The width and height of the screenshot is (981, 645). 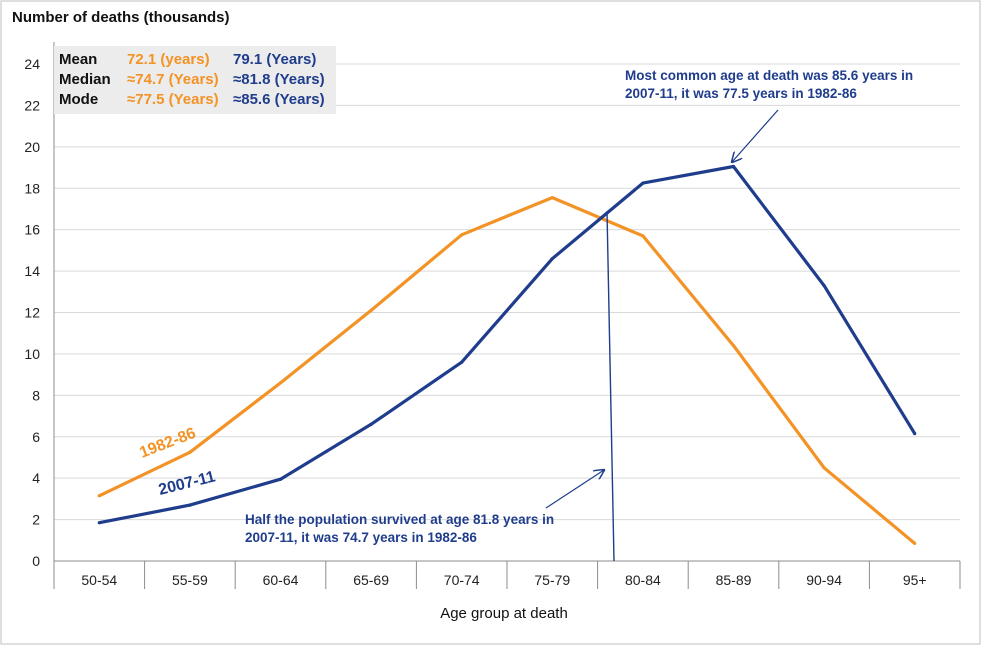 What do you see at coordinates (279, 99) in the screenshot?
I see `stats-value-2007: ≈85.6 (Years)` at bounding box center [279, 99].